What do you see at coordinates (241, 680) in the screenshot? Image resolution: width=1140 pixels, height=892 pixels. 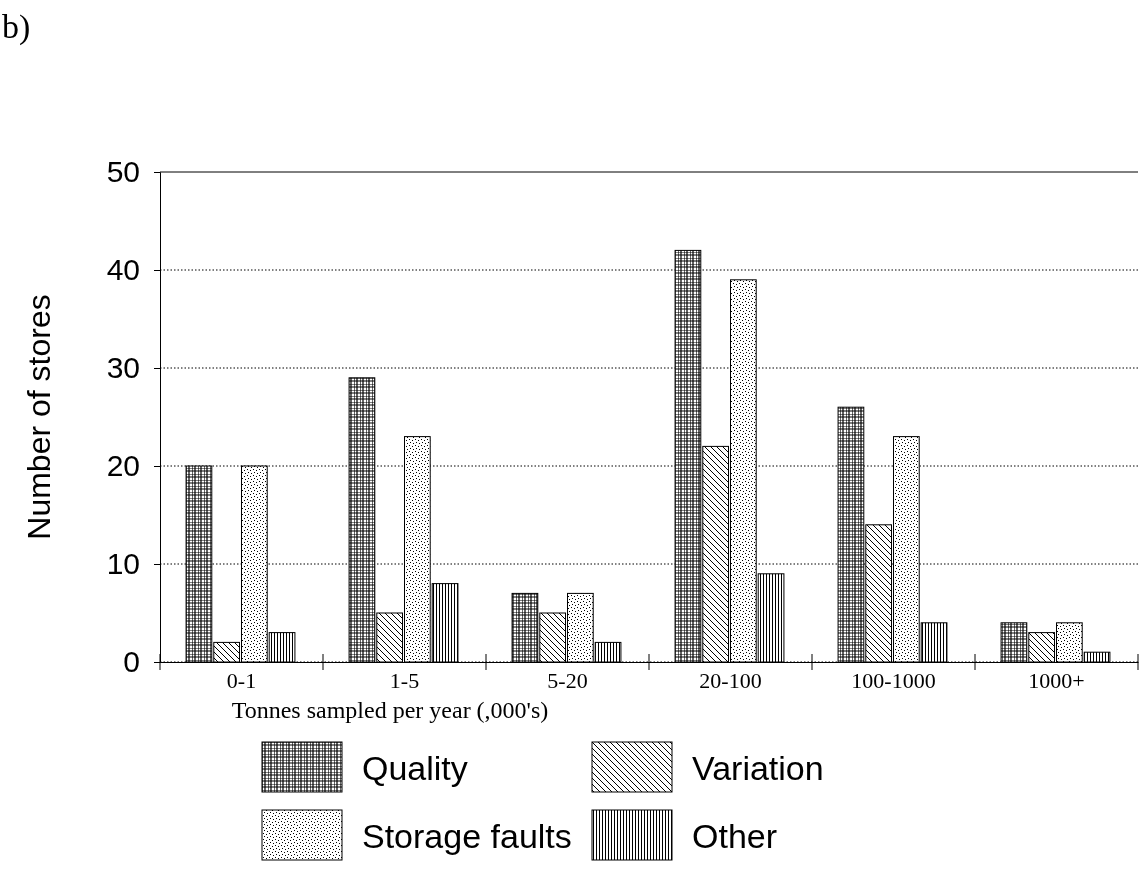 I see `x-tick-label: 0-1` at bounding box center [241, 680].